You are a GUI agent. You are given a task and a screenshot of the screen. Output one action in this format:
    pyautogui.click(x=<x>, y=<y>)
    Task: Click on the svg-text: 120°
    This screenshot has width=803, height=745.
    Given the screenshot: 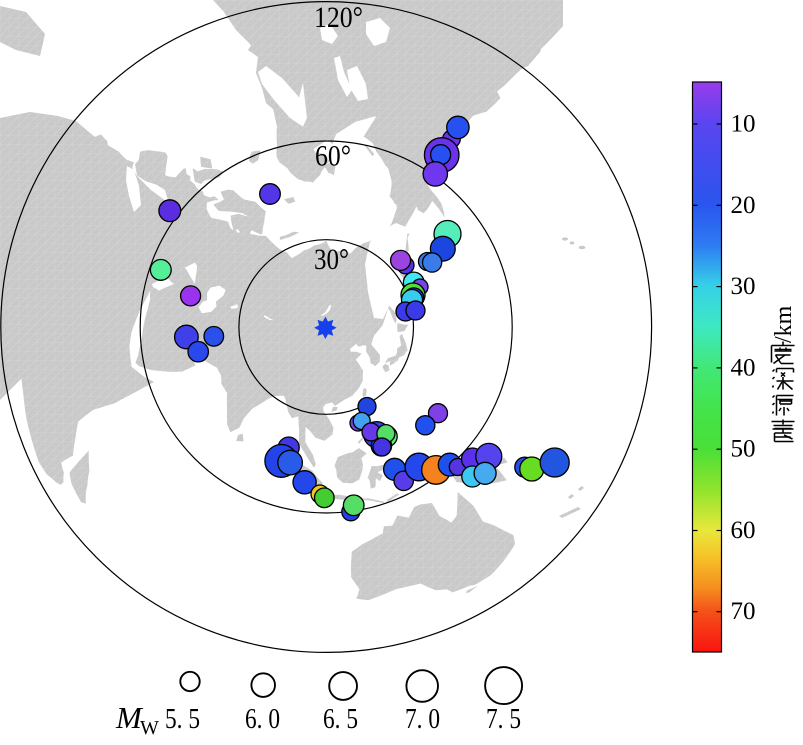 What is the action you would take?
    pyautogui.click(x=338, y=17)
    